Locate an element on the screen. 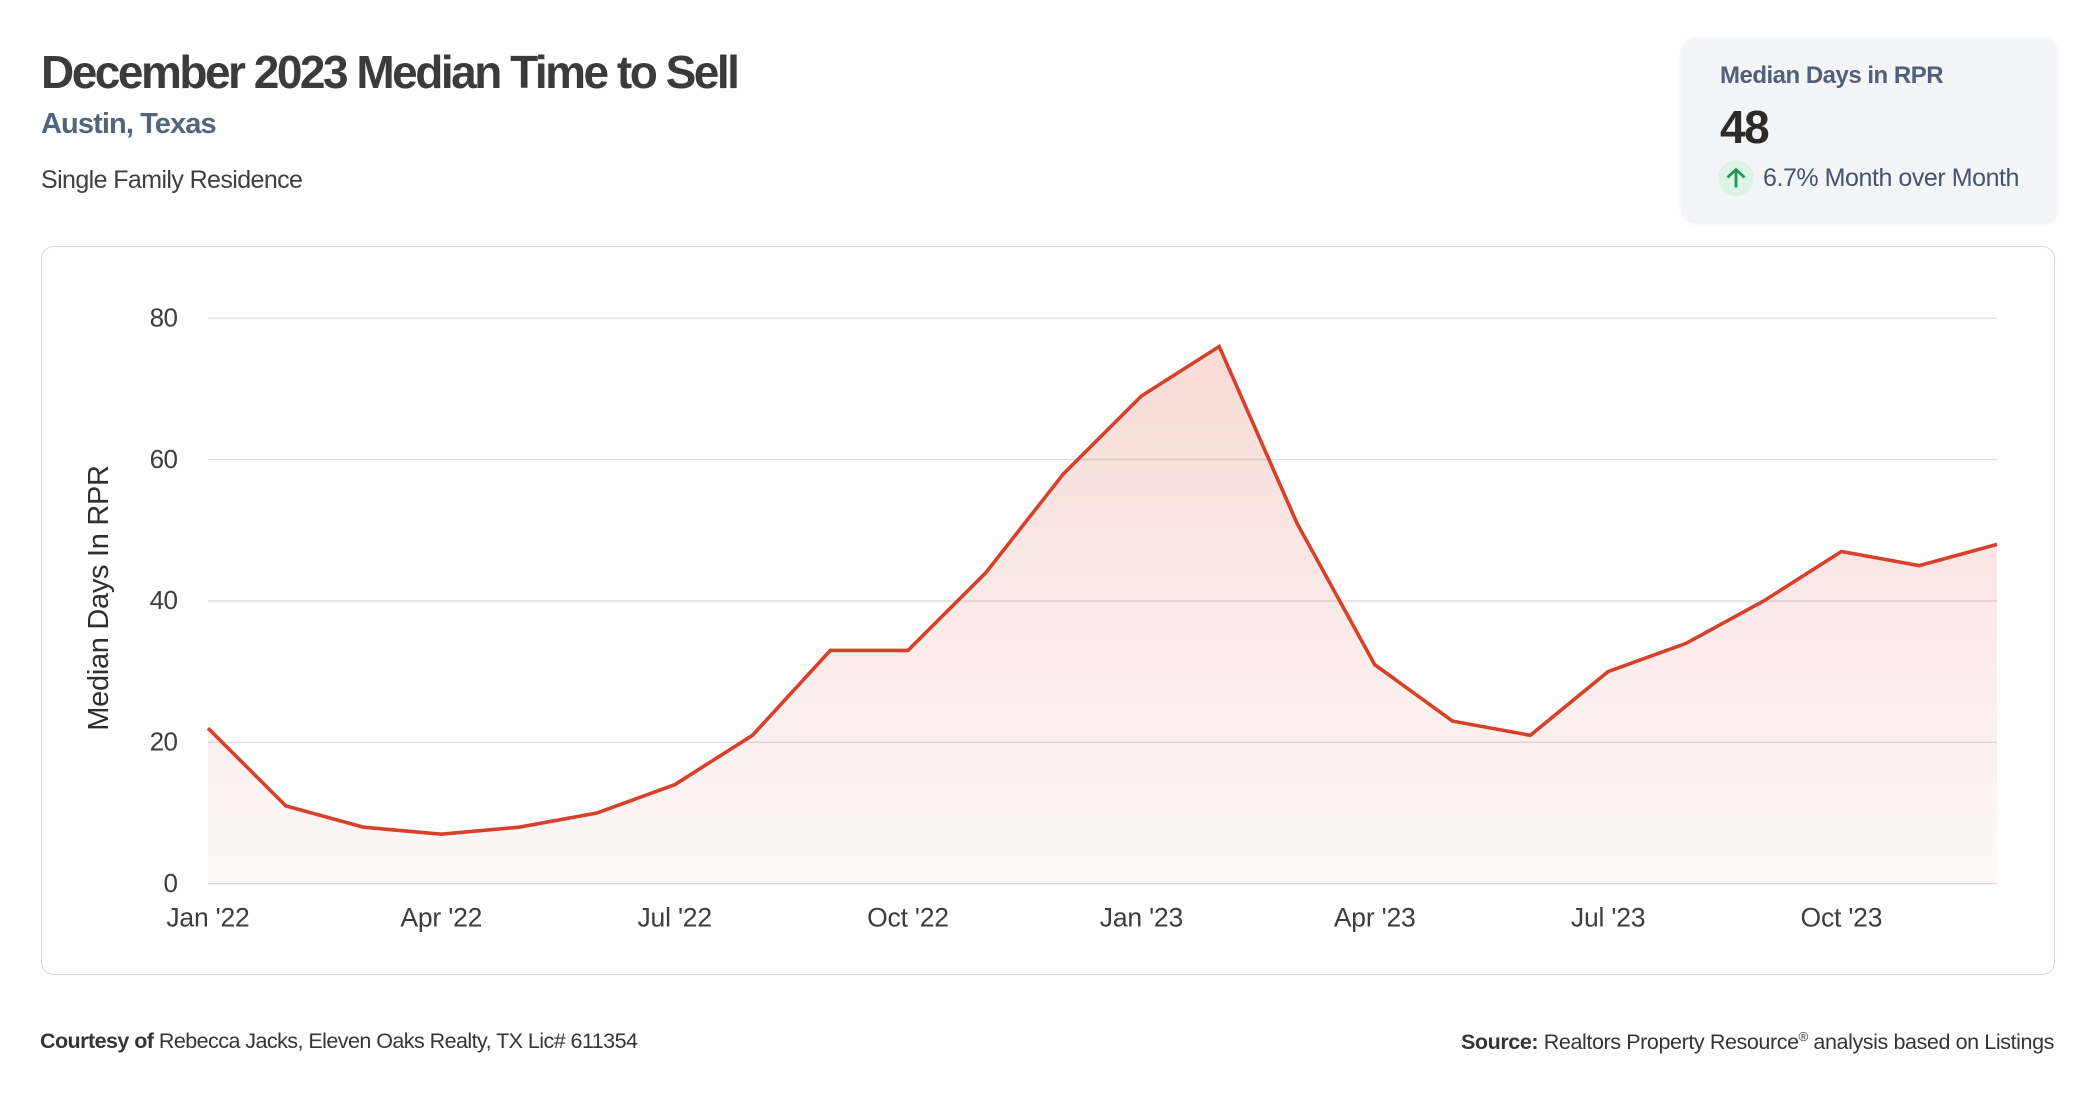 The width and height of the screenshot is (2096, 1100). svg-text: Oct '23 is located at coordinates (1842, 918).